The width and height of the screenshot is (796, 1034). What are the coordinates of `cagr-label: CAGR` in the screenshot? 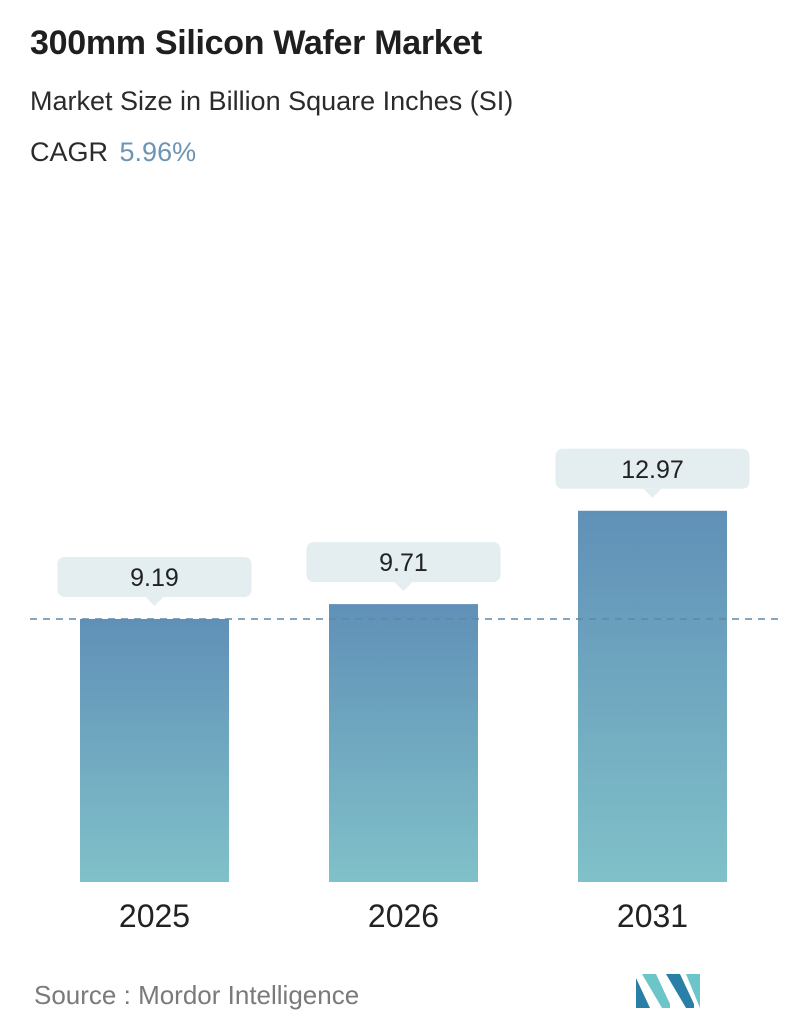 It's located at (69, 152).